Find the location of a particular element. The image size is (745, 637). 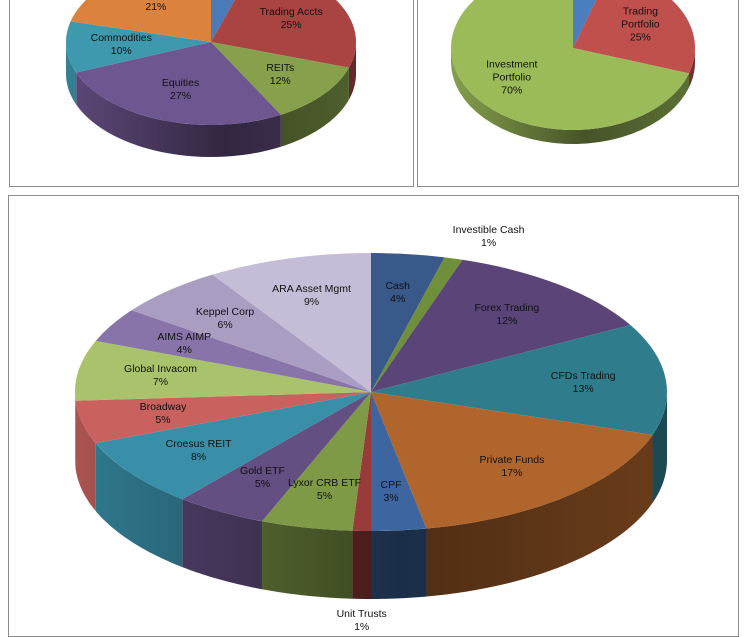

pie-slice-investible-cash is located at coordinates (417, 324).